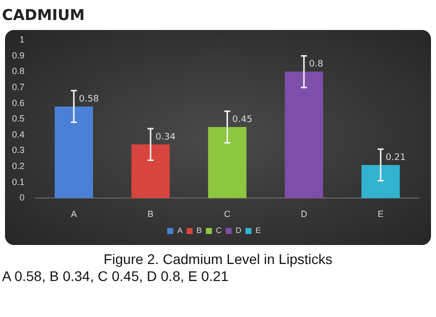 Image resolution: width=436 pixels, height=317 pixels. What do you see at coordinates (18, 119) in the screenshot?
I see `y-tick-label: 0.5` at bounding box center [18, 119].